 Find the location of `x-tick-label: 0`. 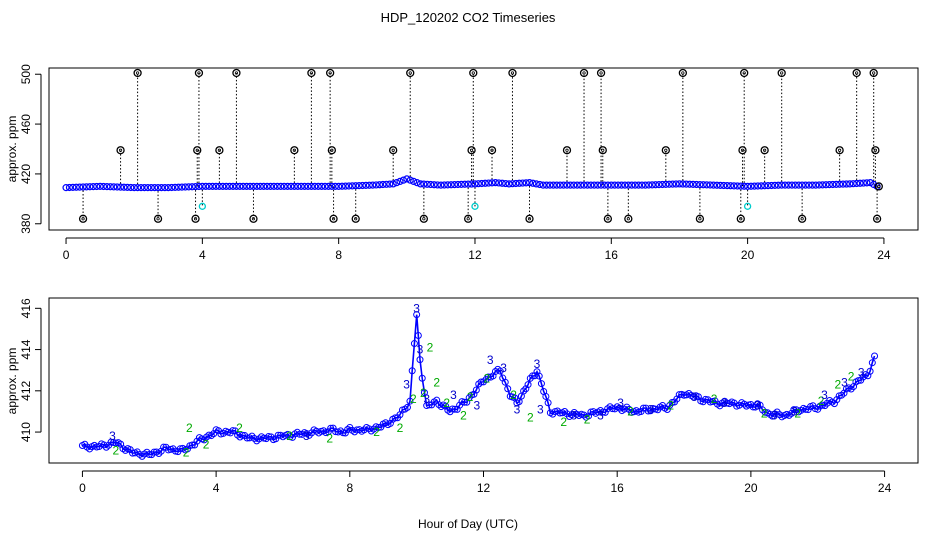

x-tick-label: 0 is located at coordinates (66, 255).